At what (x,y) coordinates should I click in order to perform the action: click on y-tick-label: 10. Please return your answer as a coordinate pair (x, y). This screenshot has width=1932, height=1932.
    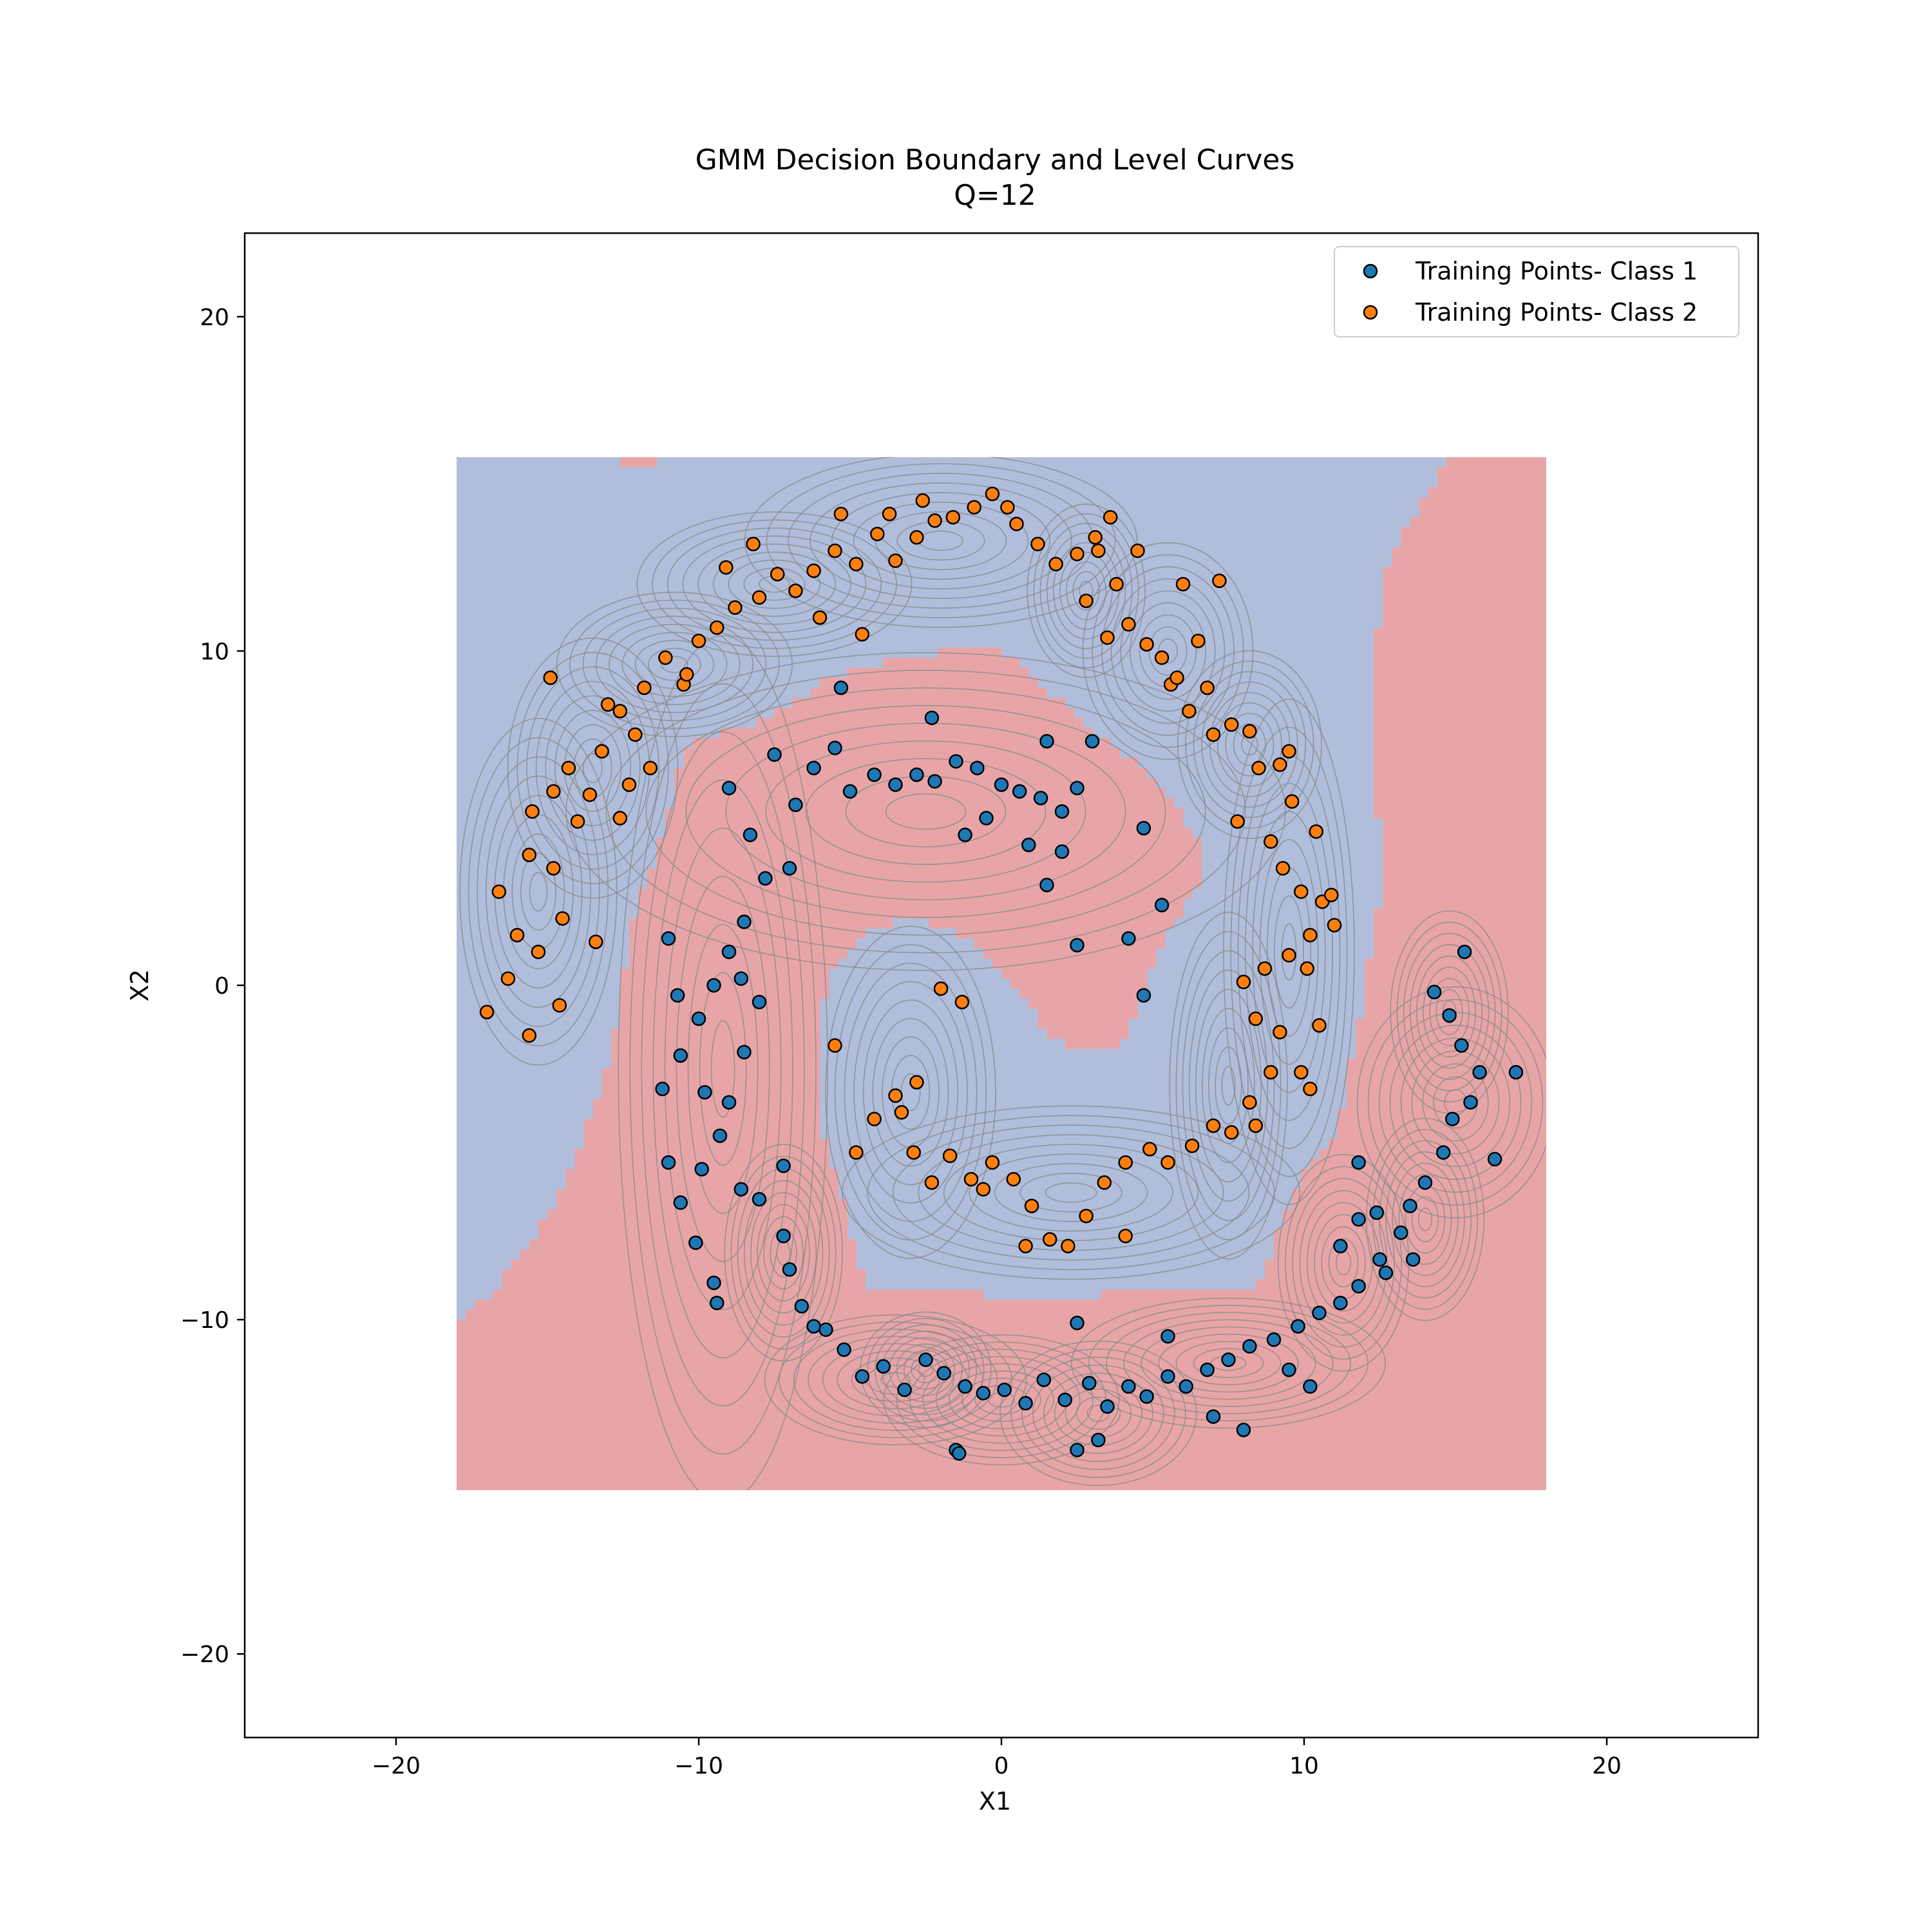
    Looking at the image, I should click on (215, 652).